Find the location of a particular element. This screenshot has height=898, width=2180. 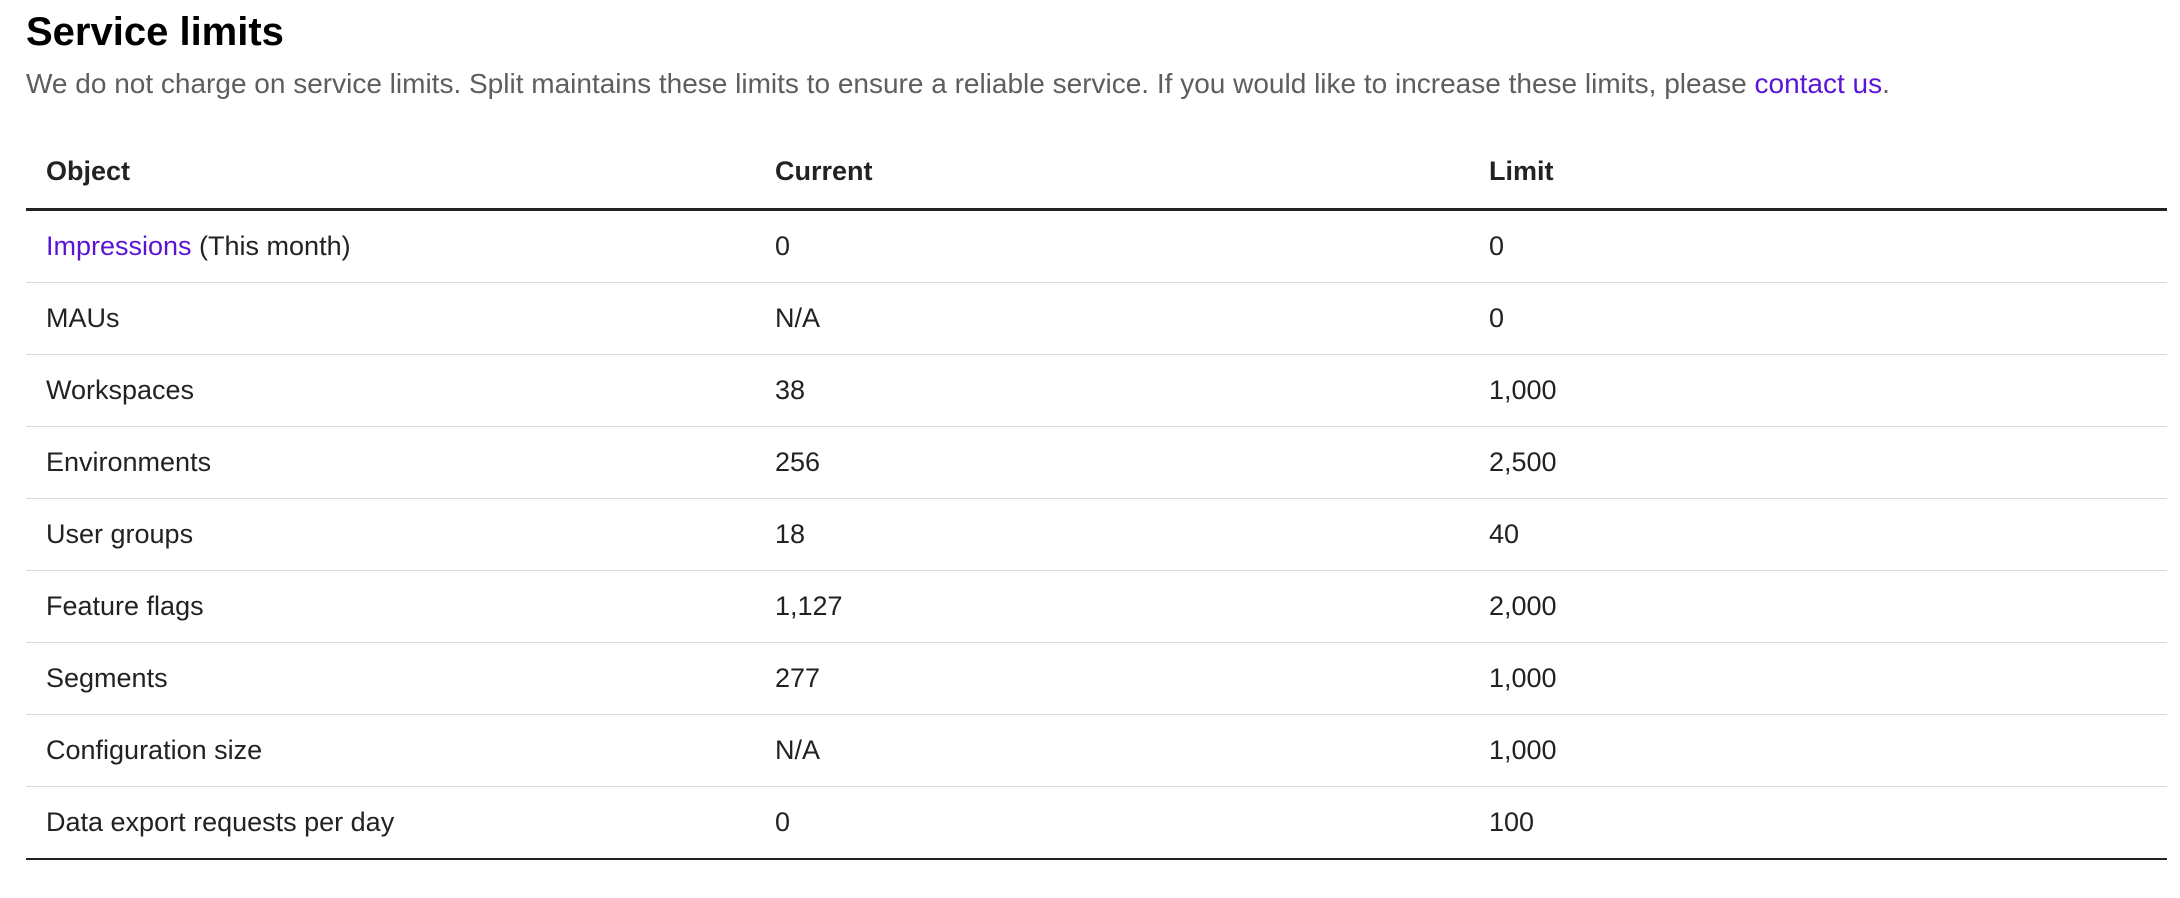

table-row: Segments 277 1,000 is located at coordinates (1096, 678).